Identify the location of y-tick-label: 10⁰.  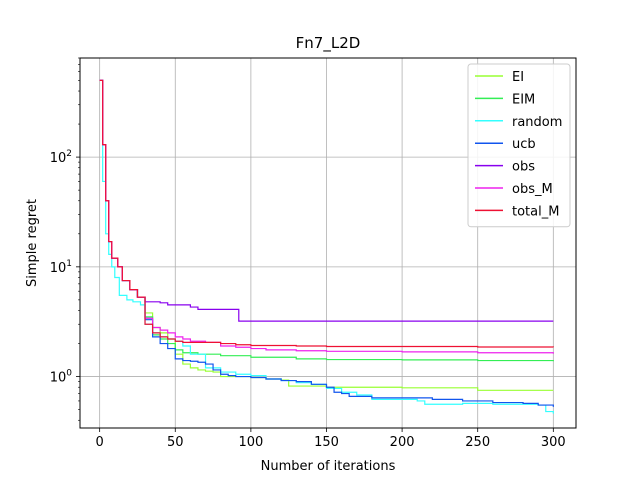
(61, 377).